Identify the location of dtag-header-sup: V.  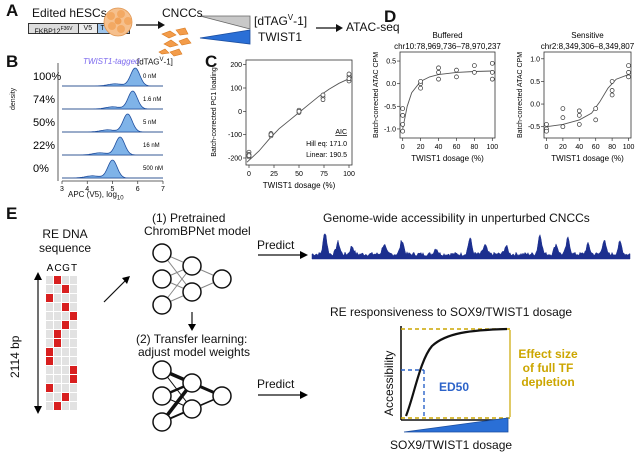
(161, 60).